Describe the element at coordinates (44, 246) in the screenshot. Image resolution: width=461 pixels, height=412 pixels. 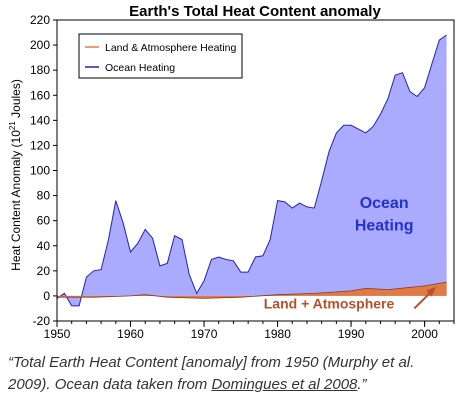
I see `y-tick-label: 40` at that location.